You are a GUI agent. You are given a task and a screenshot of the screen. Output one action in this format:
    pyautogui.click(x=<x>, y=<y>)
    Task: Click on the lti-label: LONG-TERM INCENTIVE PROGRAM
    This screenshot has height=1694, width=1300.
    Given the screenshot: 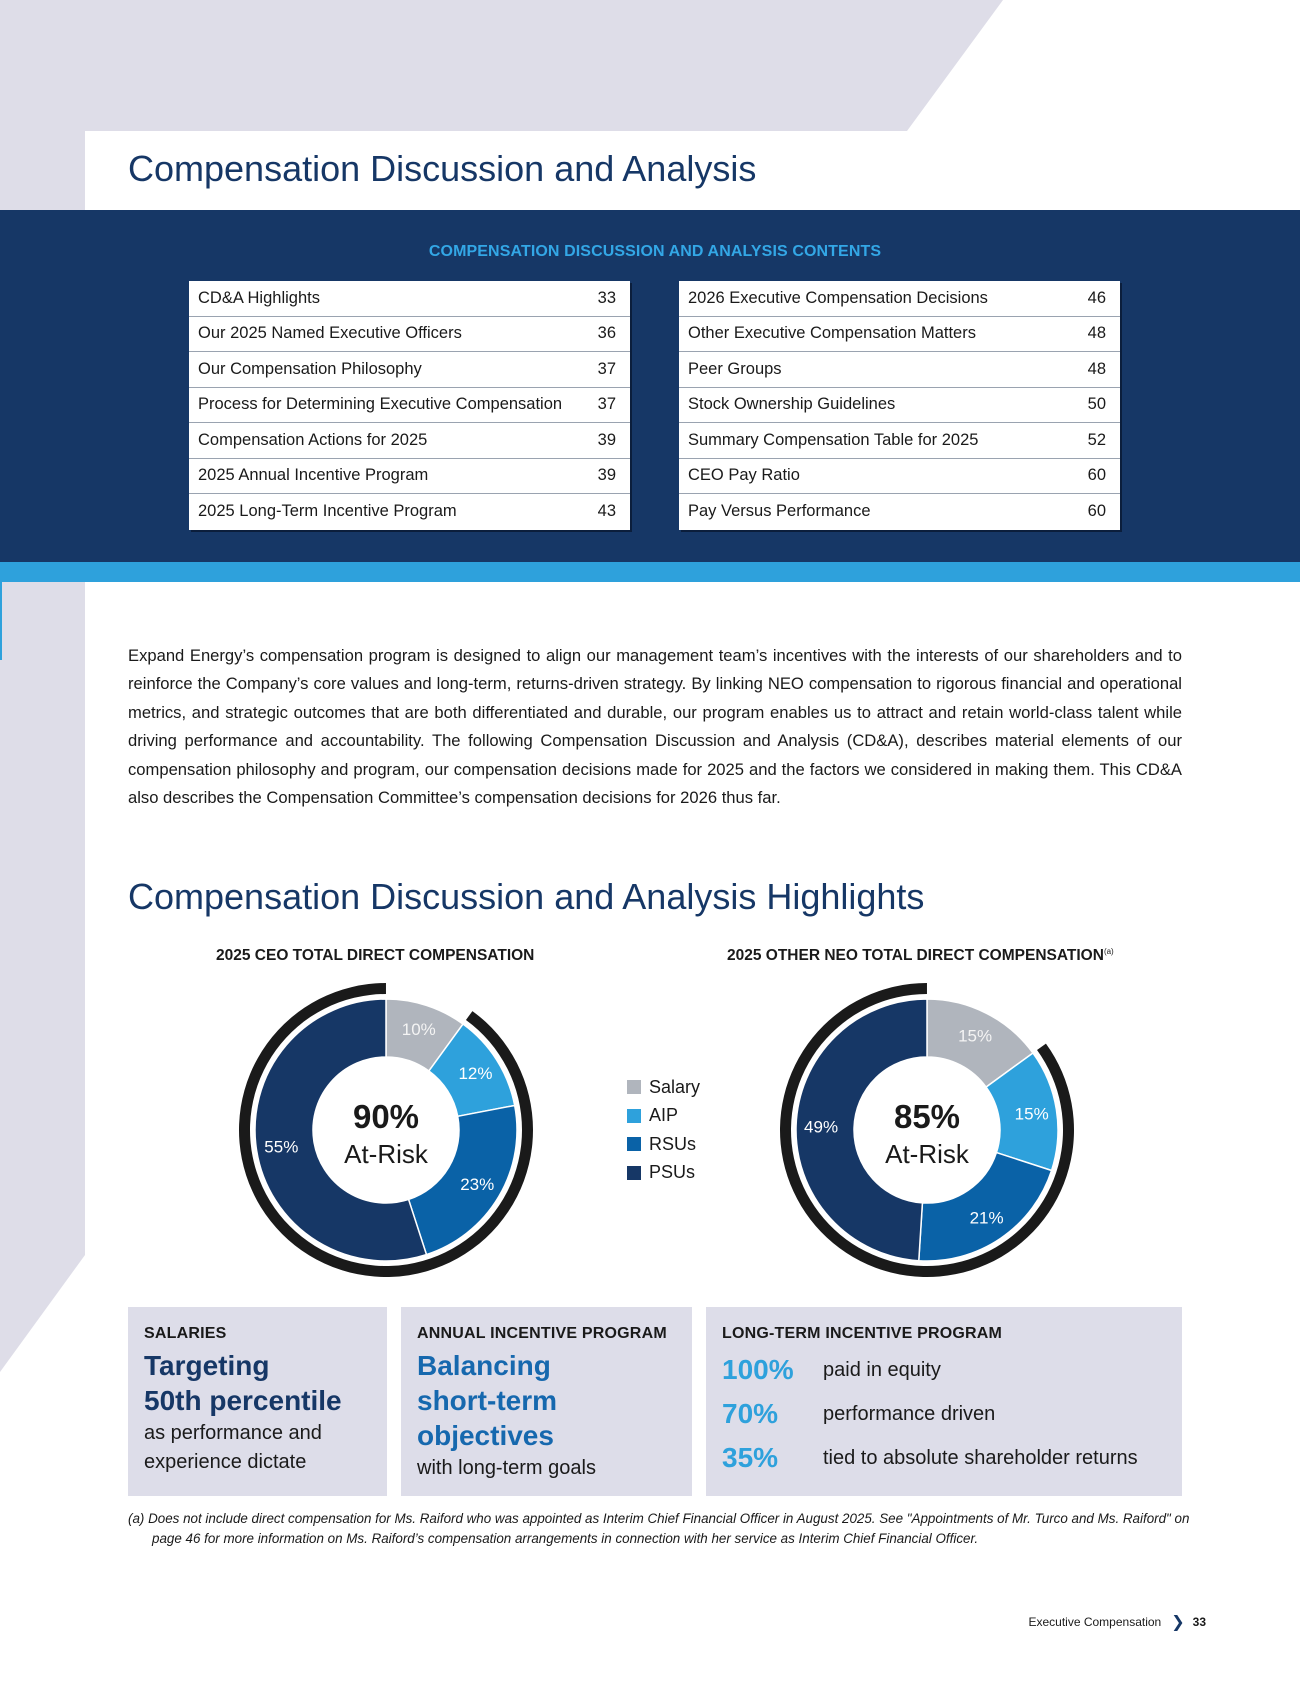 What is the action you would take?
    pyautogui.click(x=862, y=1333)
    